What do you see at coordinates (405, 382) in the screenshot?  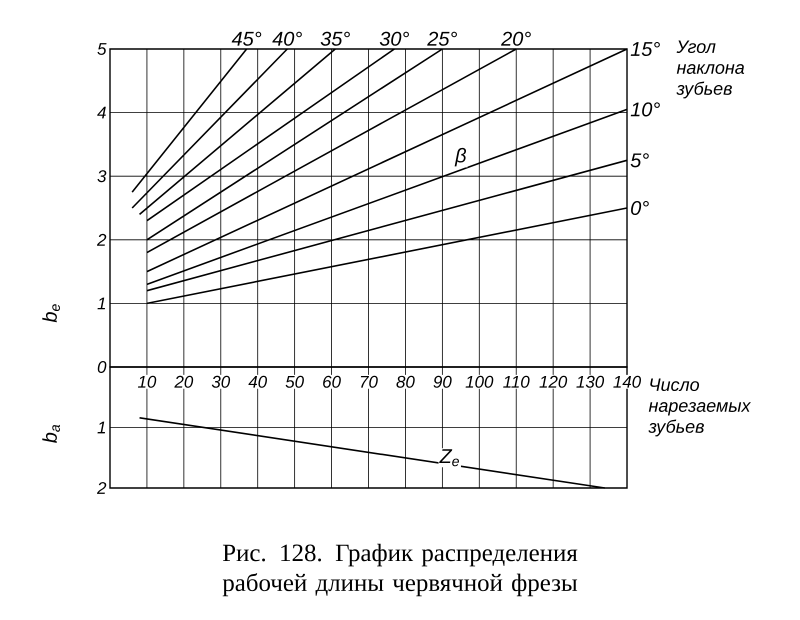 I see `x-tick-label: 80` at bounding box center [405, 382].